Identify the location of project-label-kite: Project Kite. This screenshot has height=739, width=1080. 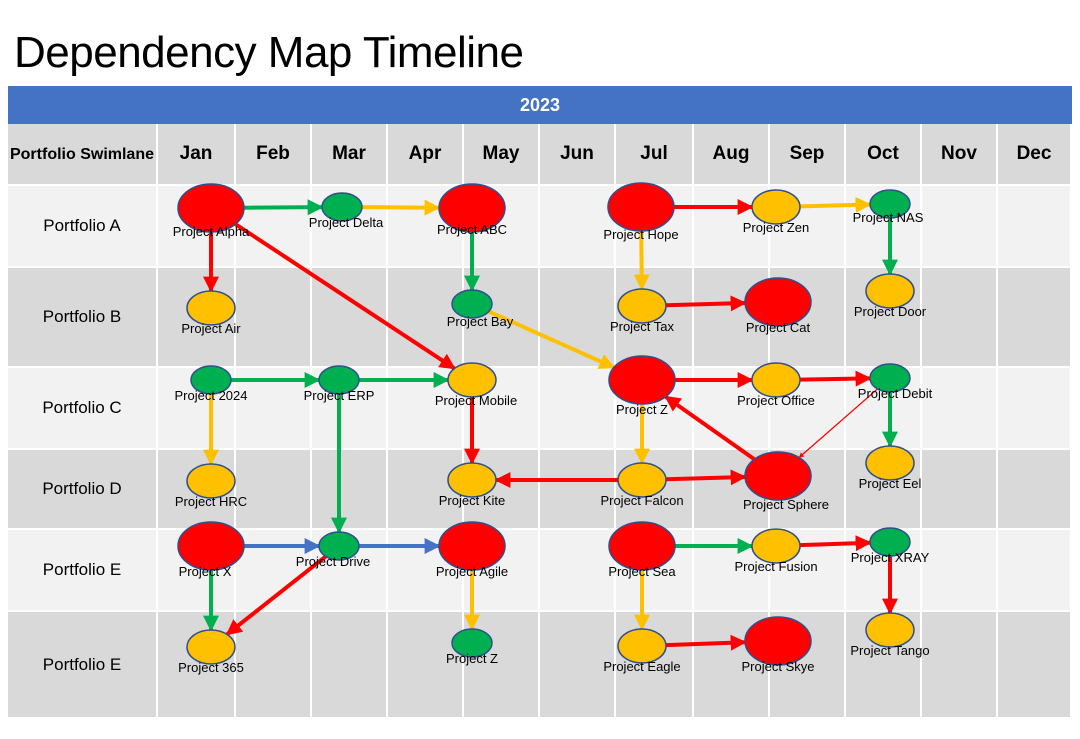
(472, 500).